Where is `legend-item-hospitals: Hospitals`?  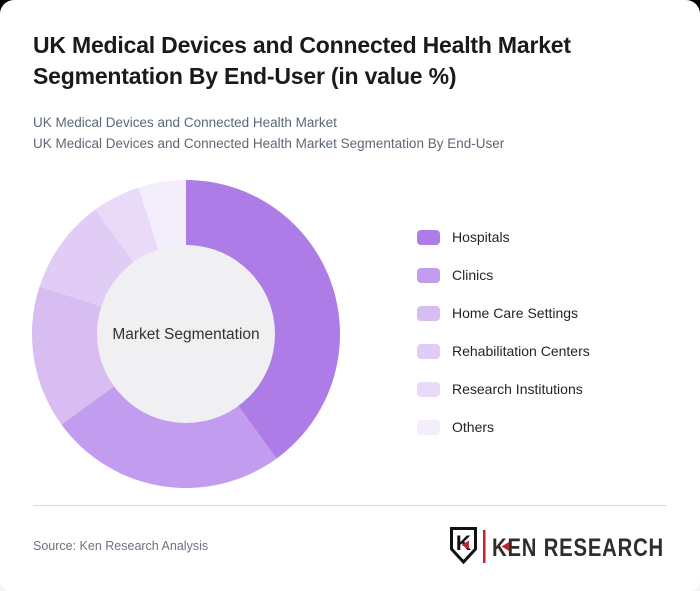
legend-item-hospitals: Hospitals is located at coordinates (542, 237).